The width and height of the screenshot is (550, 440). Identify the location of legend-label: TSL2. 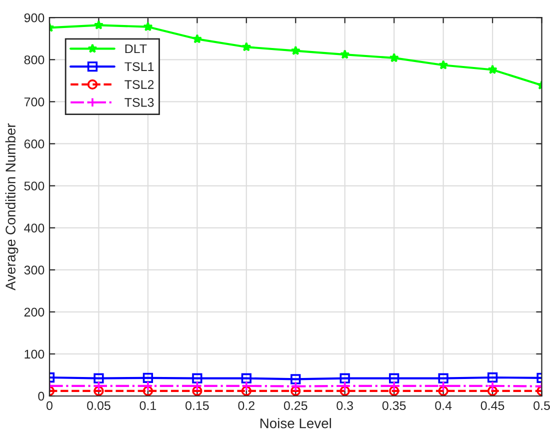
(139, 84).